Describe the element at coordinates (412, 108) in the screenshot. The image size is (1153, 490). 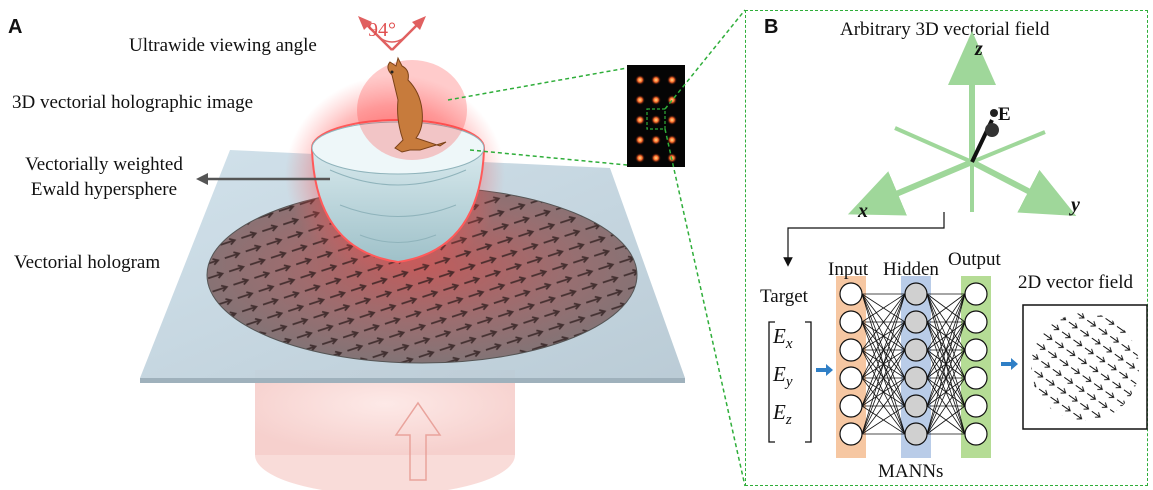
I see `kangaroo-image` at that location.